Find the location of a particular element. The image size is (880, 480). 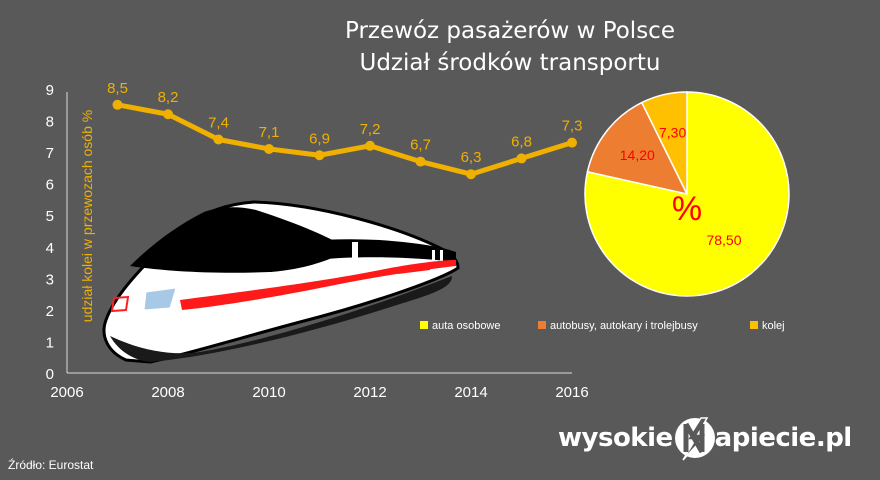

data-label: 6,9 is located at coordinates (319, 138).